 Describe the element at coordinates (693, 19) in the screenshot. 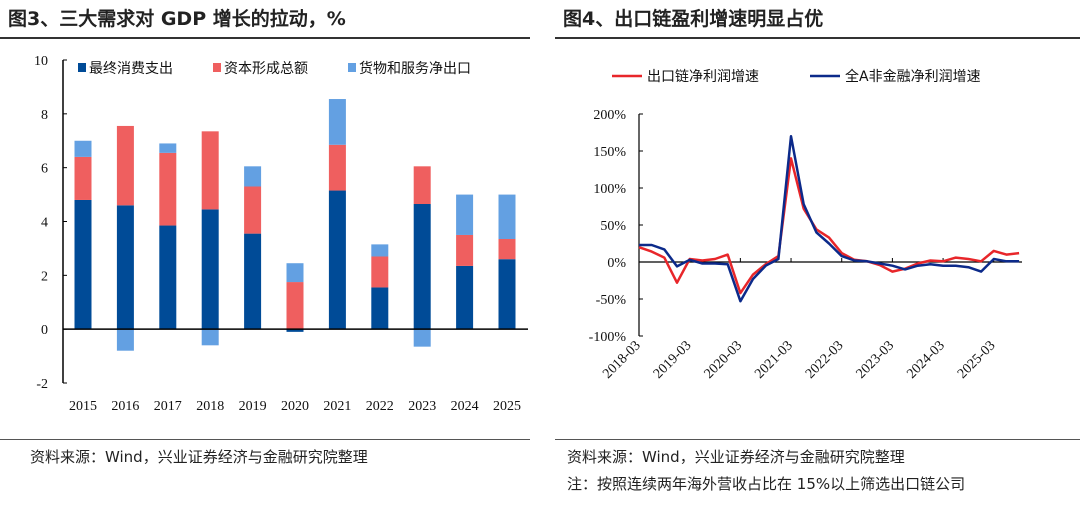

I see `right-chart-title: 图4、出口链盈利增速明显占优` at that location.